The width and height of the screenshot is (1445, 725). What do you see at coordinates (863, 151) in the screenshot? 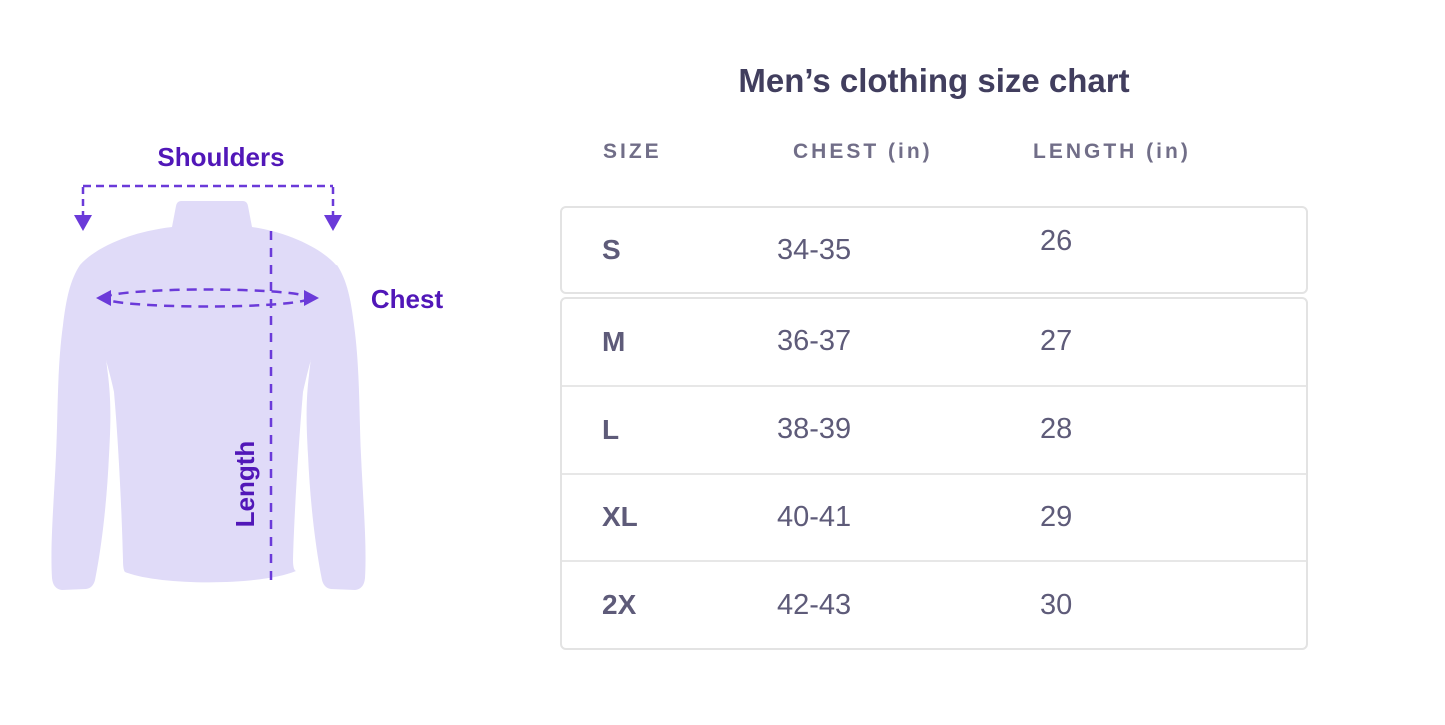
I see `column-header-chest: CHEST (in)` at bounding box center [863, 151].